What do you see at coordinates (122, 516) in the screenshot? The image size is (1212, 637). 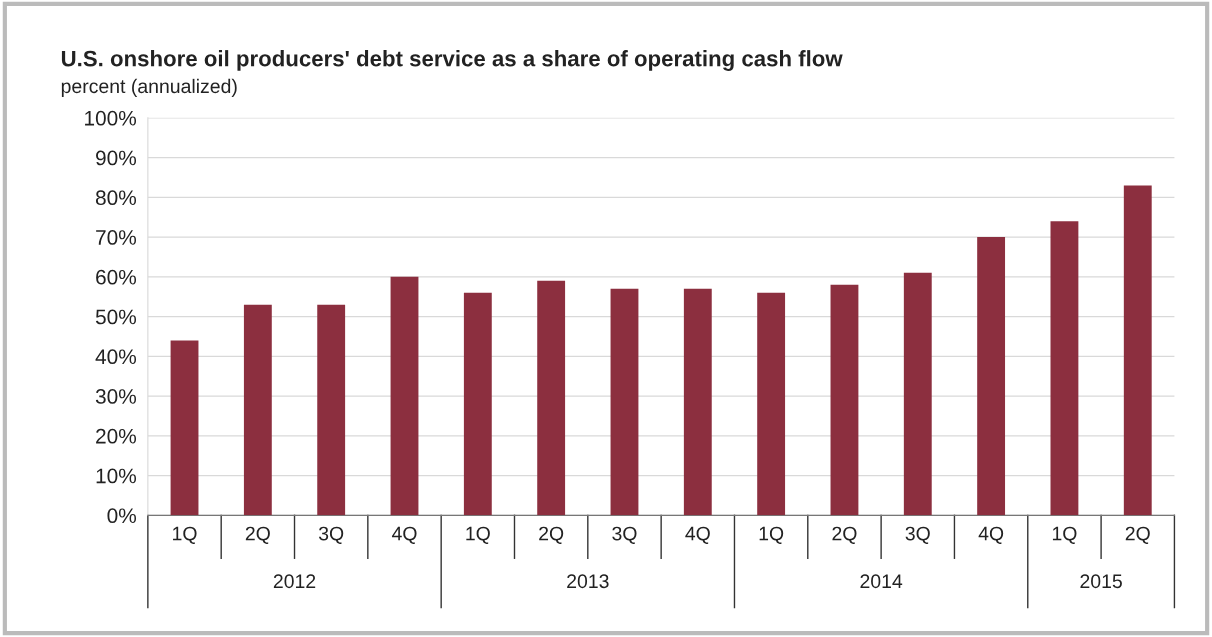 I see `y-tick-label: 0%` at bounding box center [122, 516].